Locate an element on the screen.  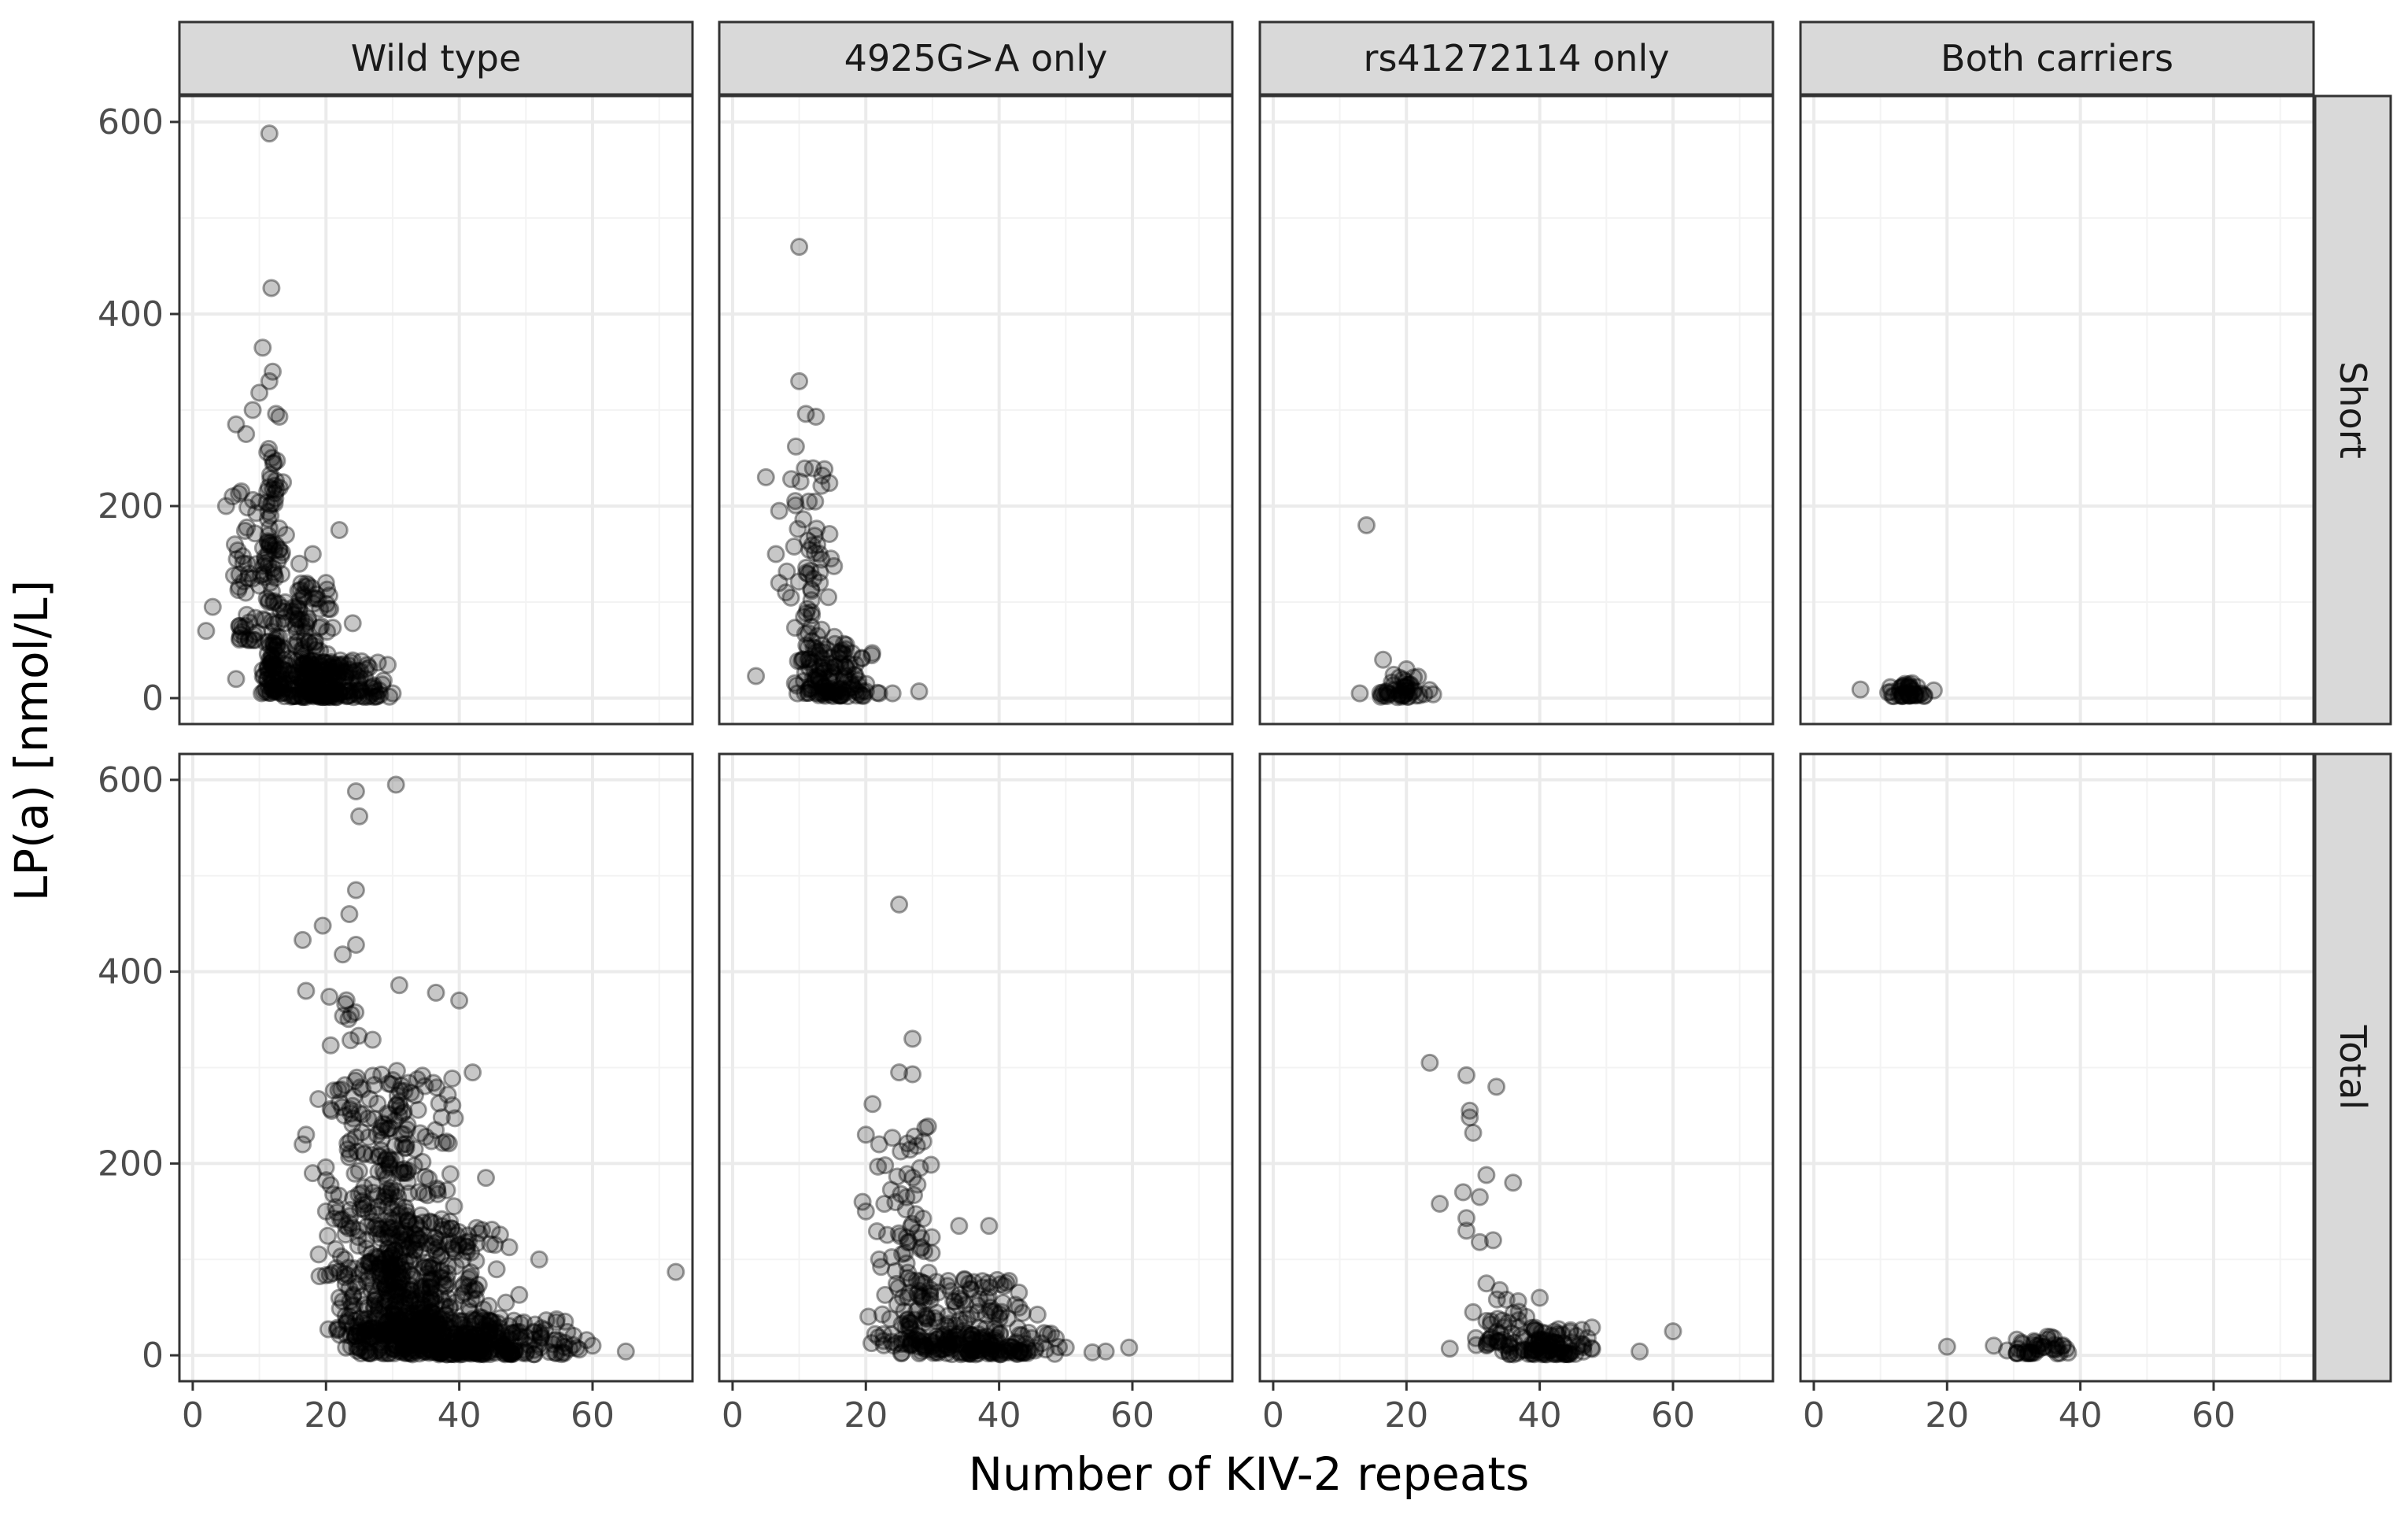
facet-strip-label: Both carriers is located at coordinates (2057, 58).